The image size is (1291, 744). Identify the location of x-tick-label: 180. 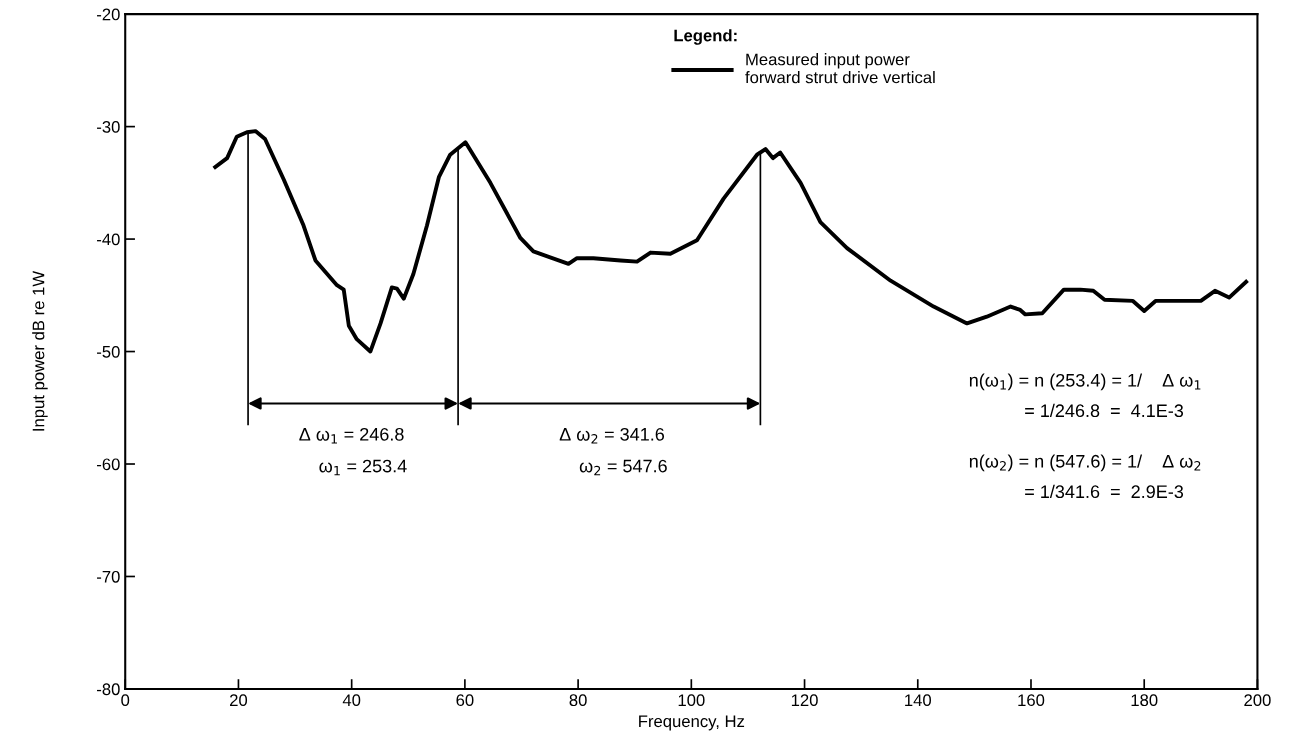
(1144, 700).